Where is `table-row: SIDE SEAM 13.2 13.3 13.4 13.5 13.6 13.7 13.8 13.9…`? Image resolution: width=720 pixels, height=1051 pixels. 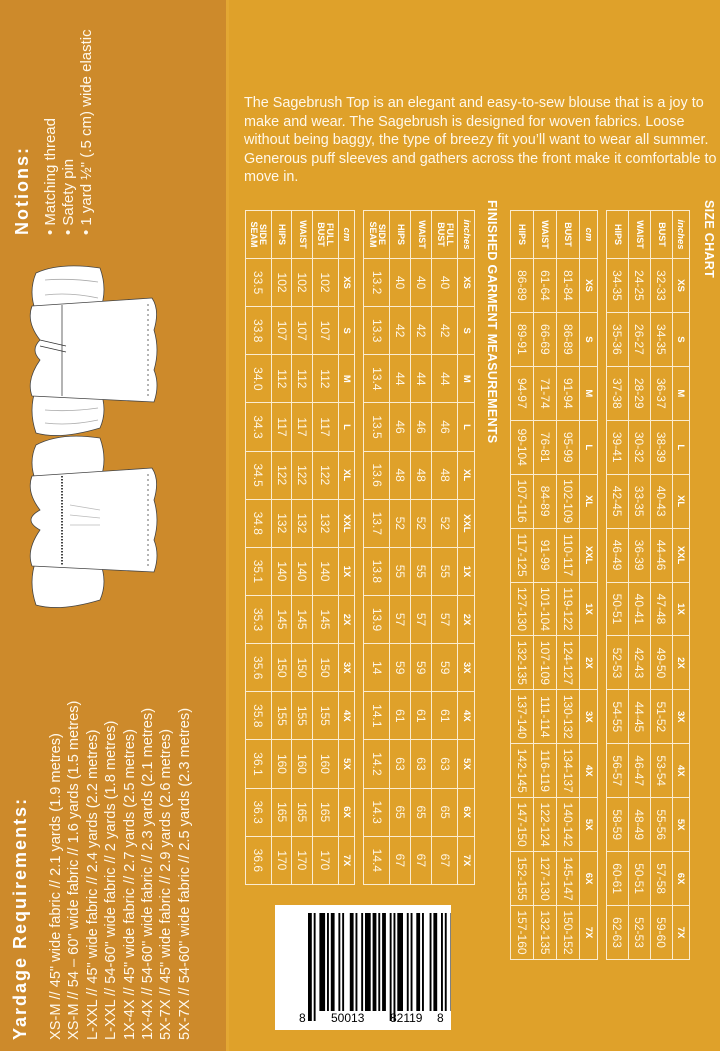 table-row: SIDE SEAM 13.2 13.3 13.4 13.5 13.6 13.7 13.8 13.9… is located at coordinates (376, 547).